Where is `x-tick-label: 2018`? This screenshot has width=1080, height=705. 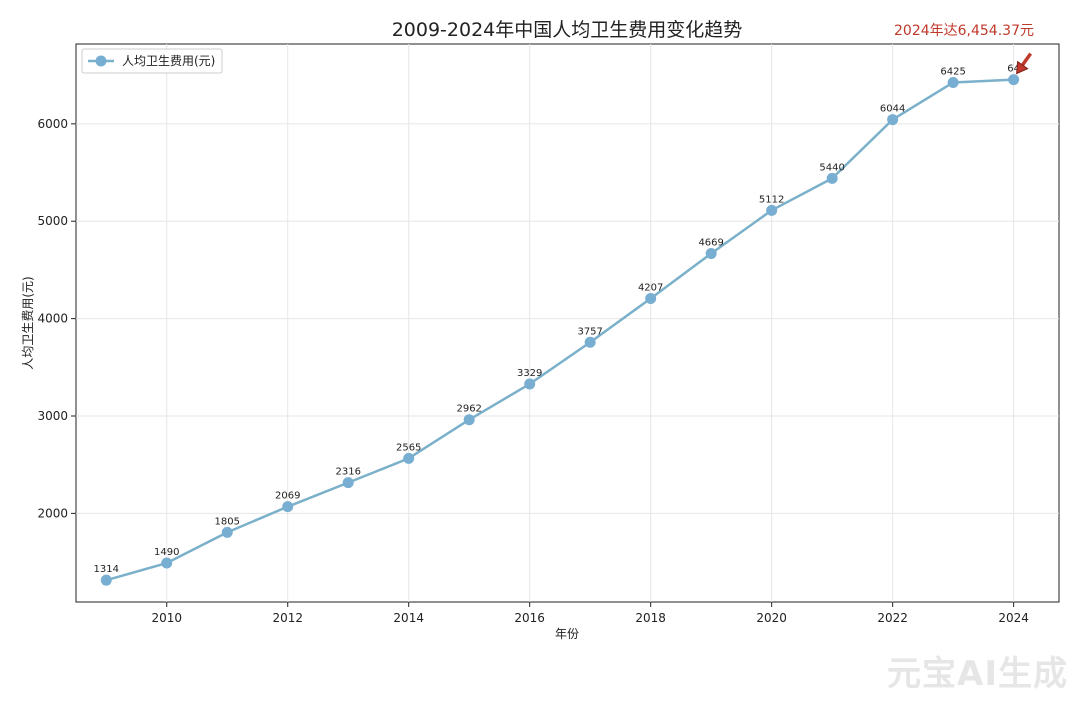
x-tick-label: 2018 is located at coordinates (650, 618).